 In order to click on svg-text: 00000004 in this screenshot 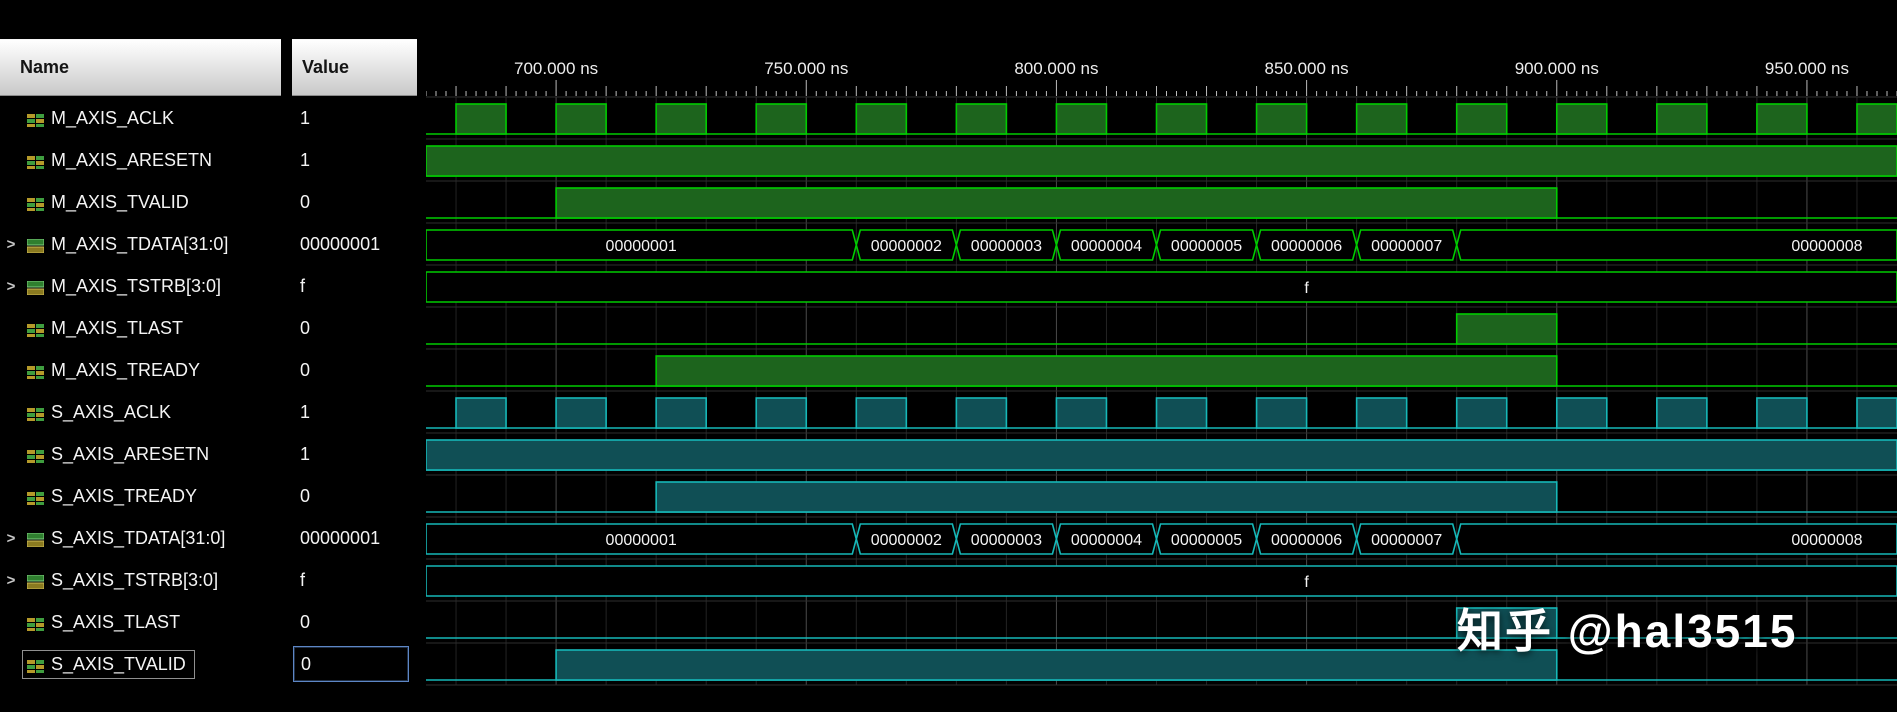, I will do `click(1106, 246)`.